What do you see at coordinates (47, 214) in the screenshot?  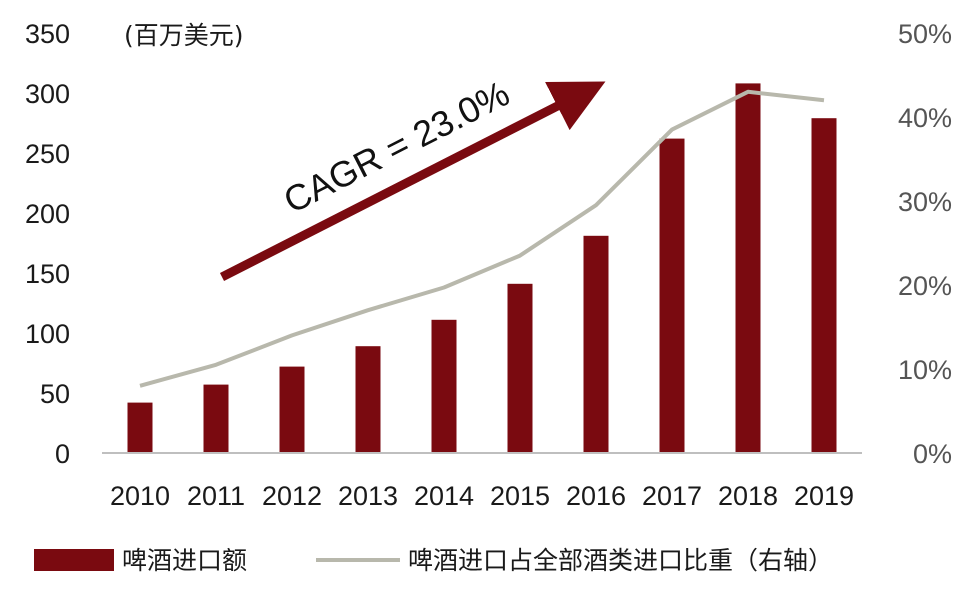 I see `left-tick-label: 200` at bounding box center [47, 214].